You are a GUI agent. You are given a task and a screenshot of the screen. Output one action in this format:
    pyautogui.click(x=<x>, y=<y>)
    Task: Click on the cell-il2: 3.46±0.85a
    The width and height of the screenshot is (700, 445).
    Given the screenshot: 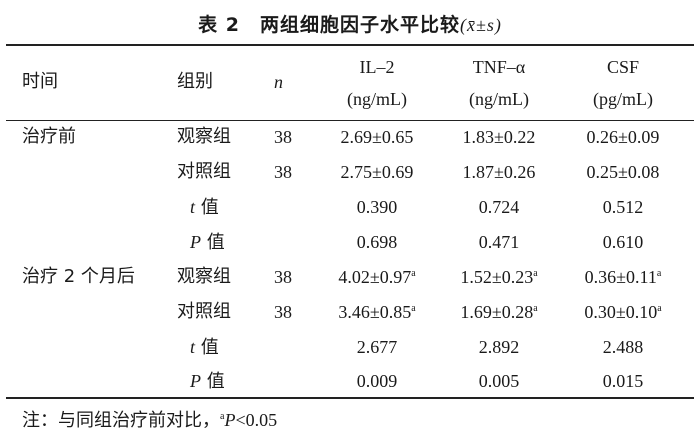 What is the action you would take?
    pyautogui.click(x=377, y=312)
    